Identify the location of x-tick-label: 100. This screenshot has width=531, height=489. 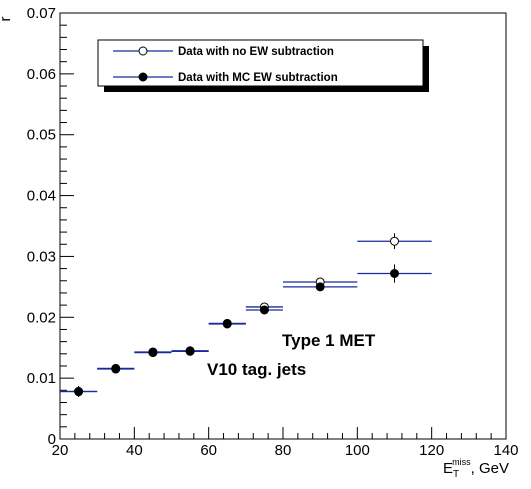
(357, 450).